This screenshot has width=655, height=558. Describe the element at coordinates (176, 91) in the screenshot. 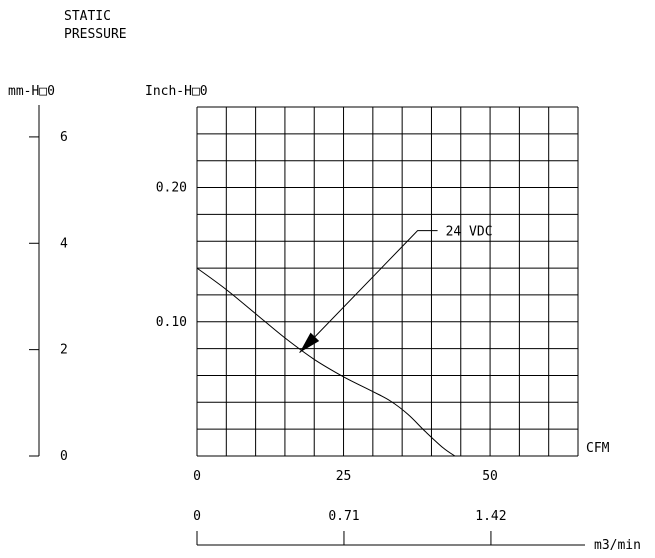

I see `y-axis-label: Inch-H□0` at that location.